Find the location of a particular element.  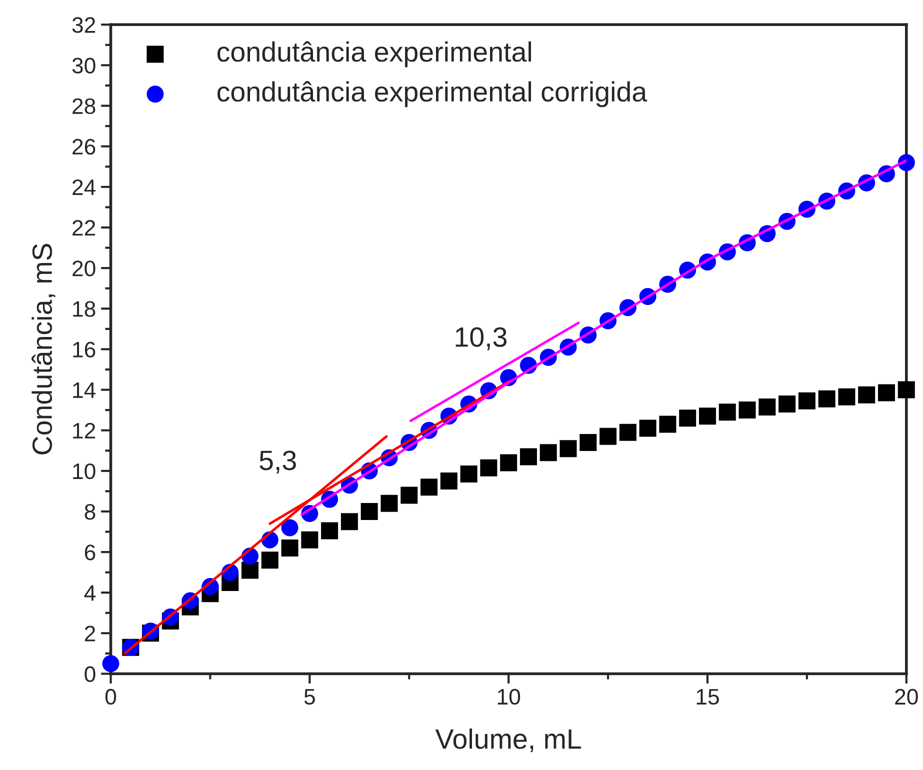

legend-label: condutância experimental is located at coordinates (374, 54).